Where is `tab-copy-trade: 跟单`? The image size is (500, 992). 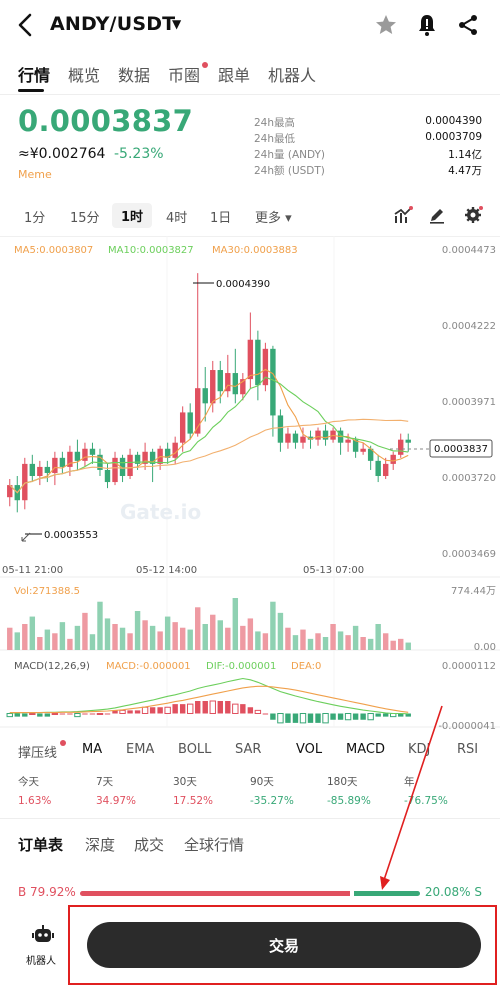 tab-copy-trade: 跟单 is located at coordinates (234, 75).